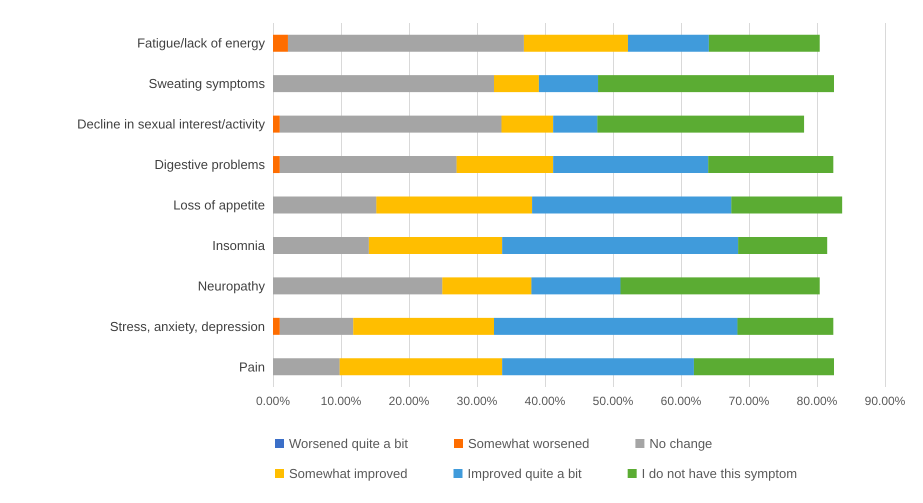 The height and width of the screenshot is (503, 923). I want to click on x-tick-label: 70.00%, so click(749, 401).